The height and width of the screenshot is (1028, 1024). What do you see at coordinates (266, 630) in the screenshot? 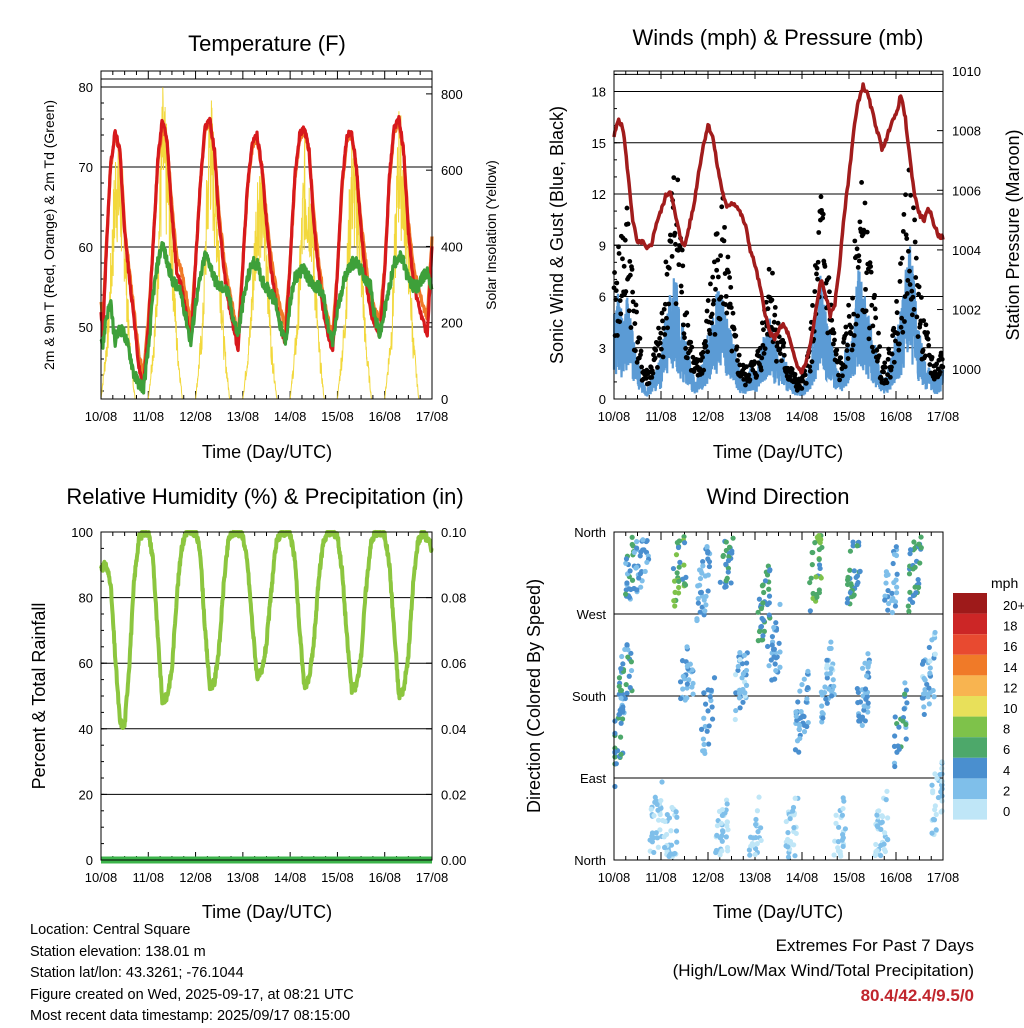
I see `humidity-line` at bounding box center [266, 630].